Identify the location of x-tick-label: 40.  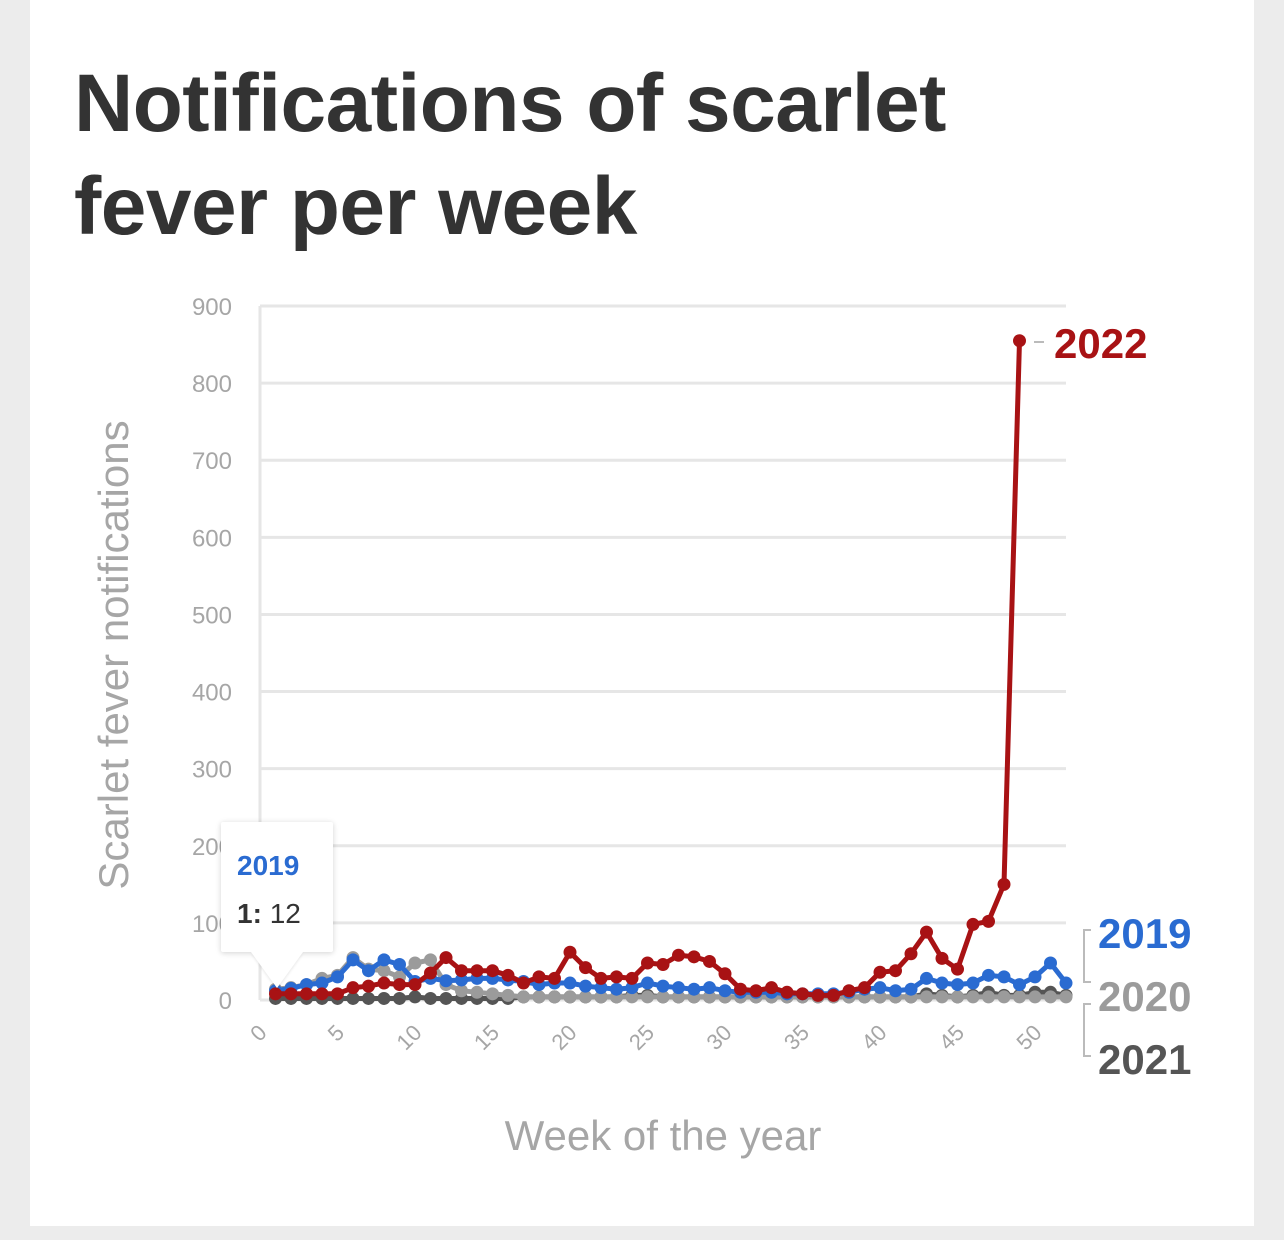
(874, 1037).